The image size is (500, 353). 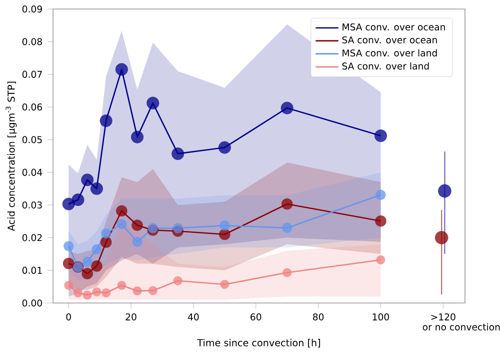 I want to click on legend-label: SA conv. over land, so click(x=385, y=66).